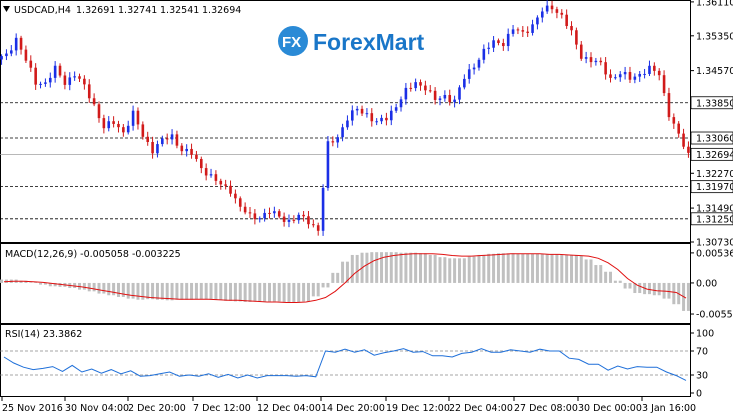  I want to click on low-value: 1.32541, so click(179, 10).